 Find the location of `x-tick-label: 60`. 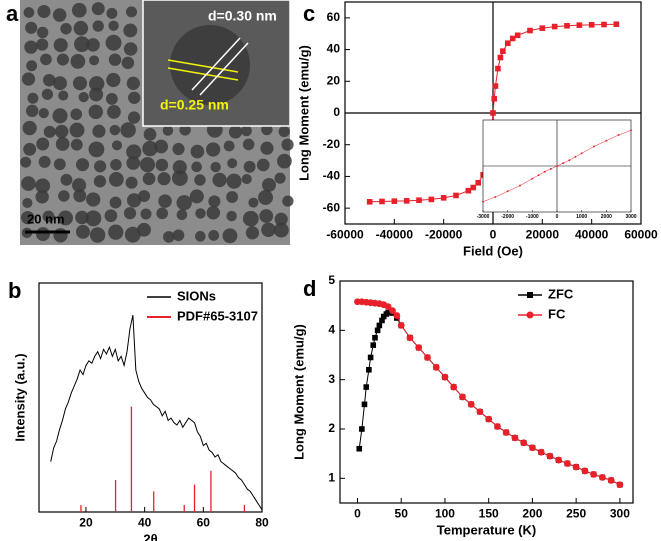

x-tick-label: 60 is located at coordinates (204, 523).